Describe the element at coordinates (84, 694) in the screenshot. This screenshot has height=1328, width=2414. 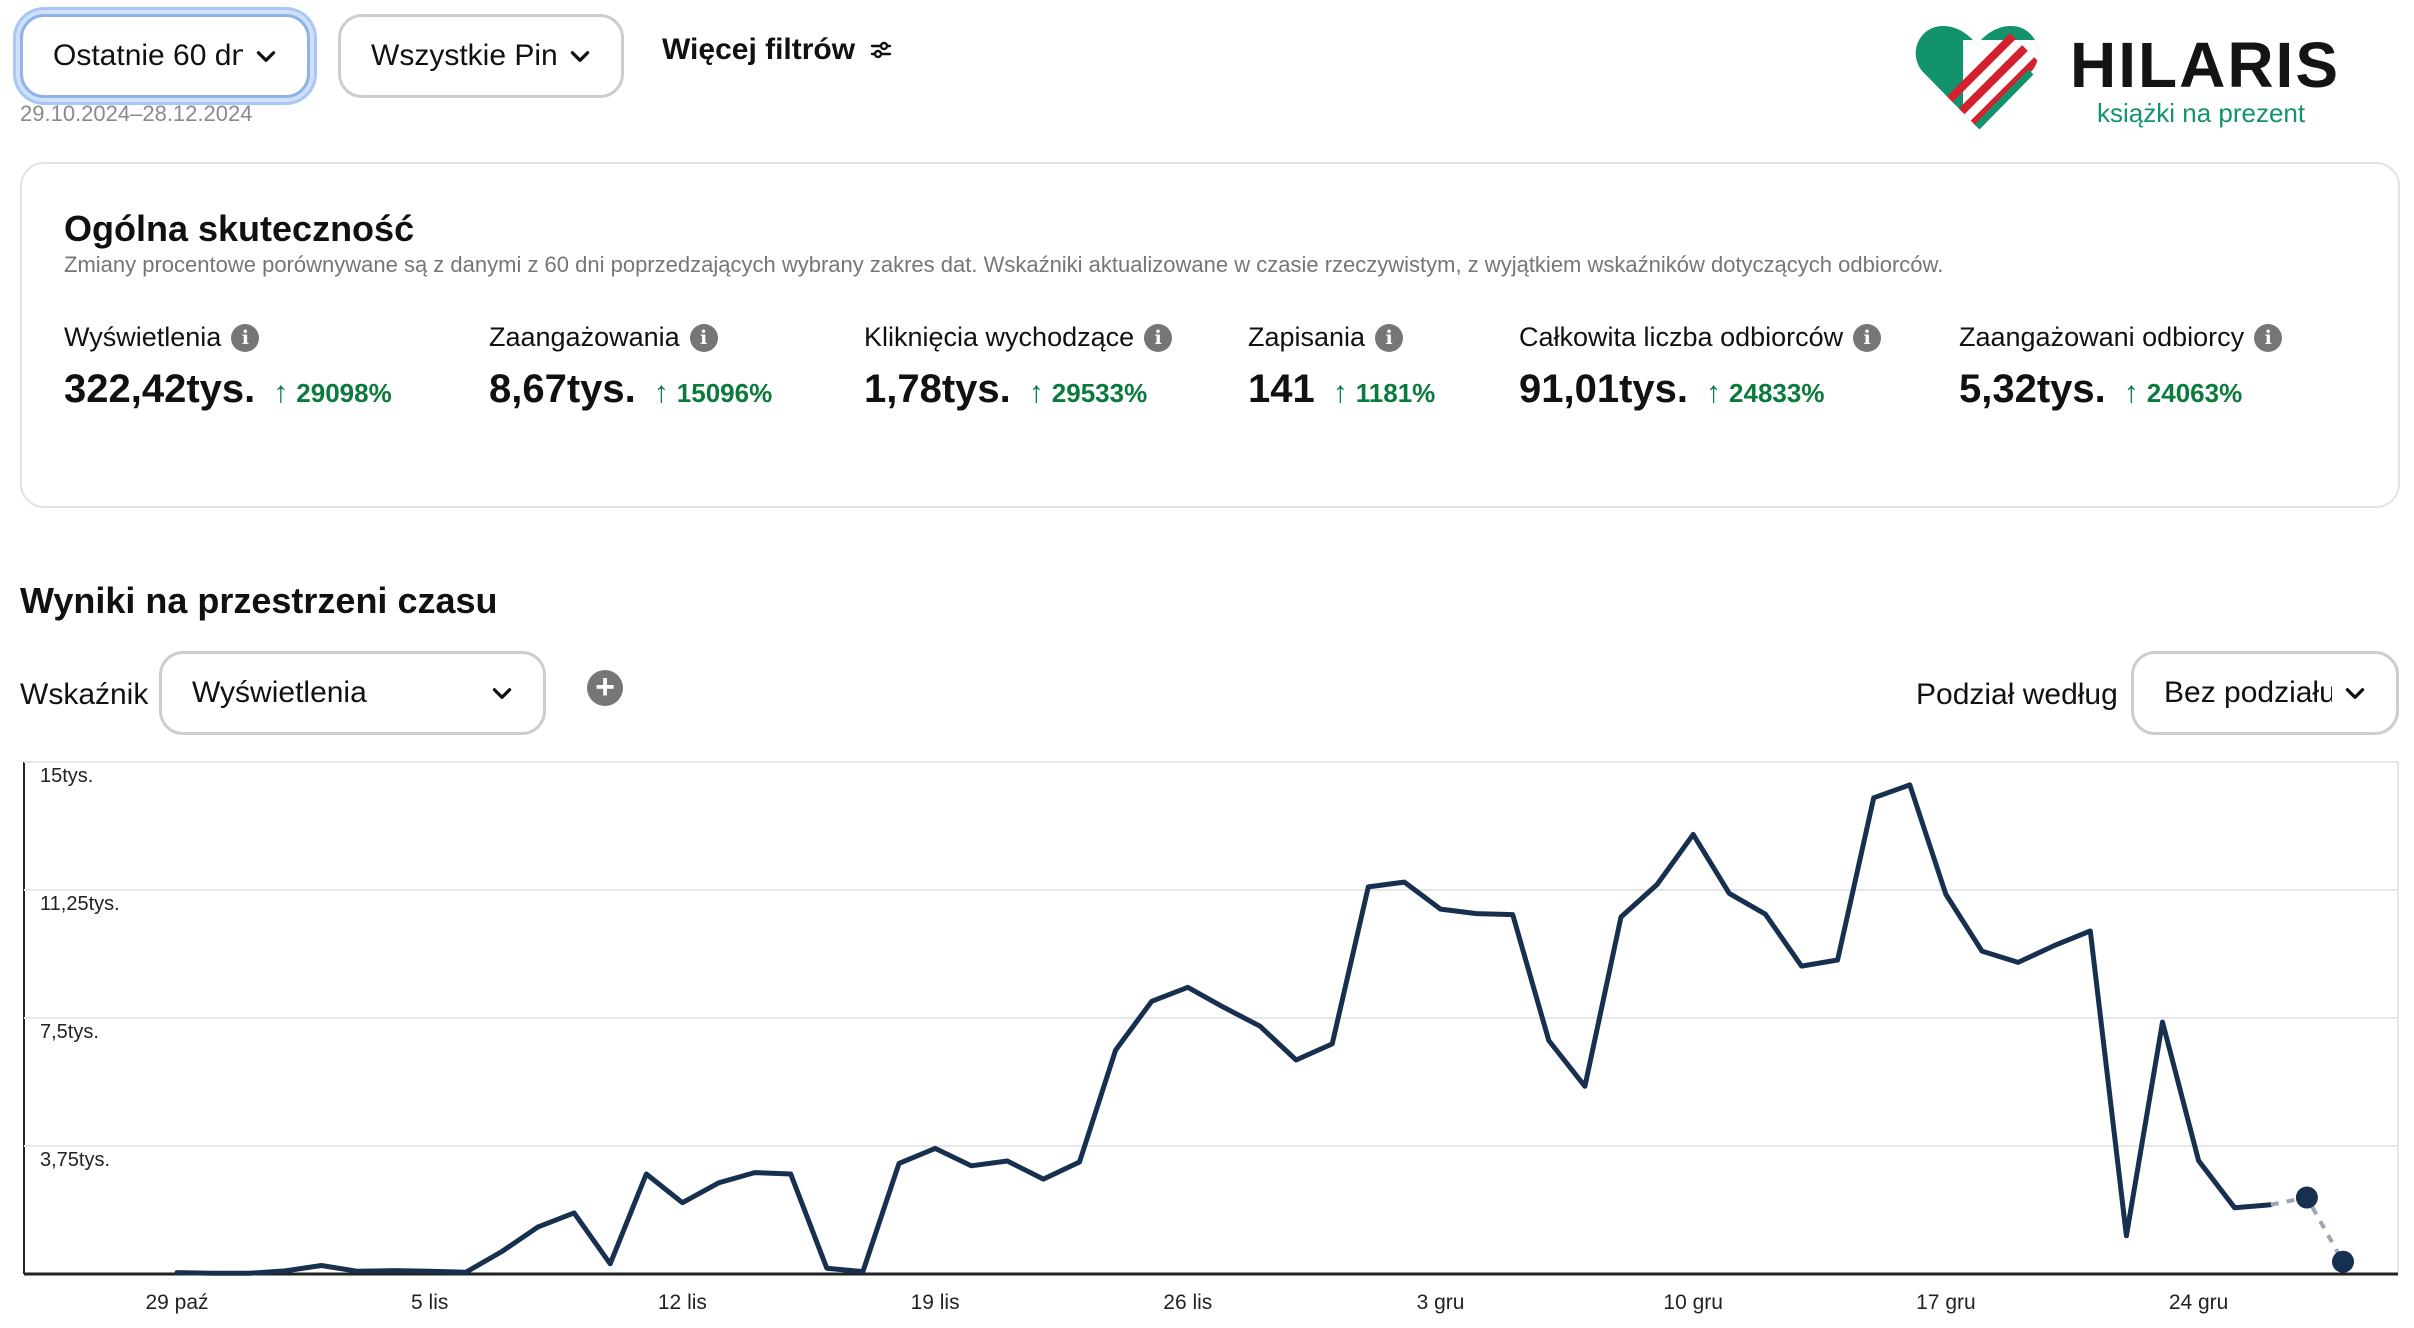
I see `metric-select-label: Wskaźnik` at that location.